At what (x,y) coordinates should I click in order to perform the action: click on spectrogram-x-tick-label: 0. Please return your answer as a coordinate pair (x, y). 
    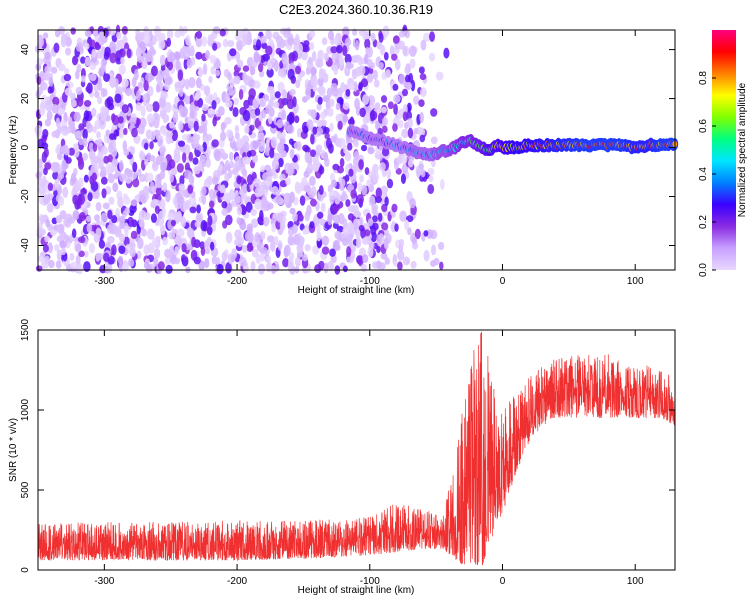
    Looking at the image, I should click on (503, 281).